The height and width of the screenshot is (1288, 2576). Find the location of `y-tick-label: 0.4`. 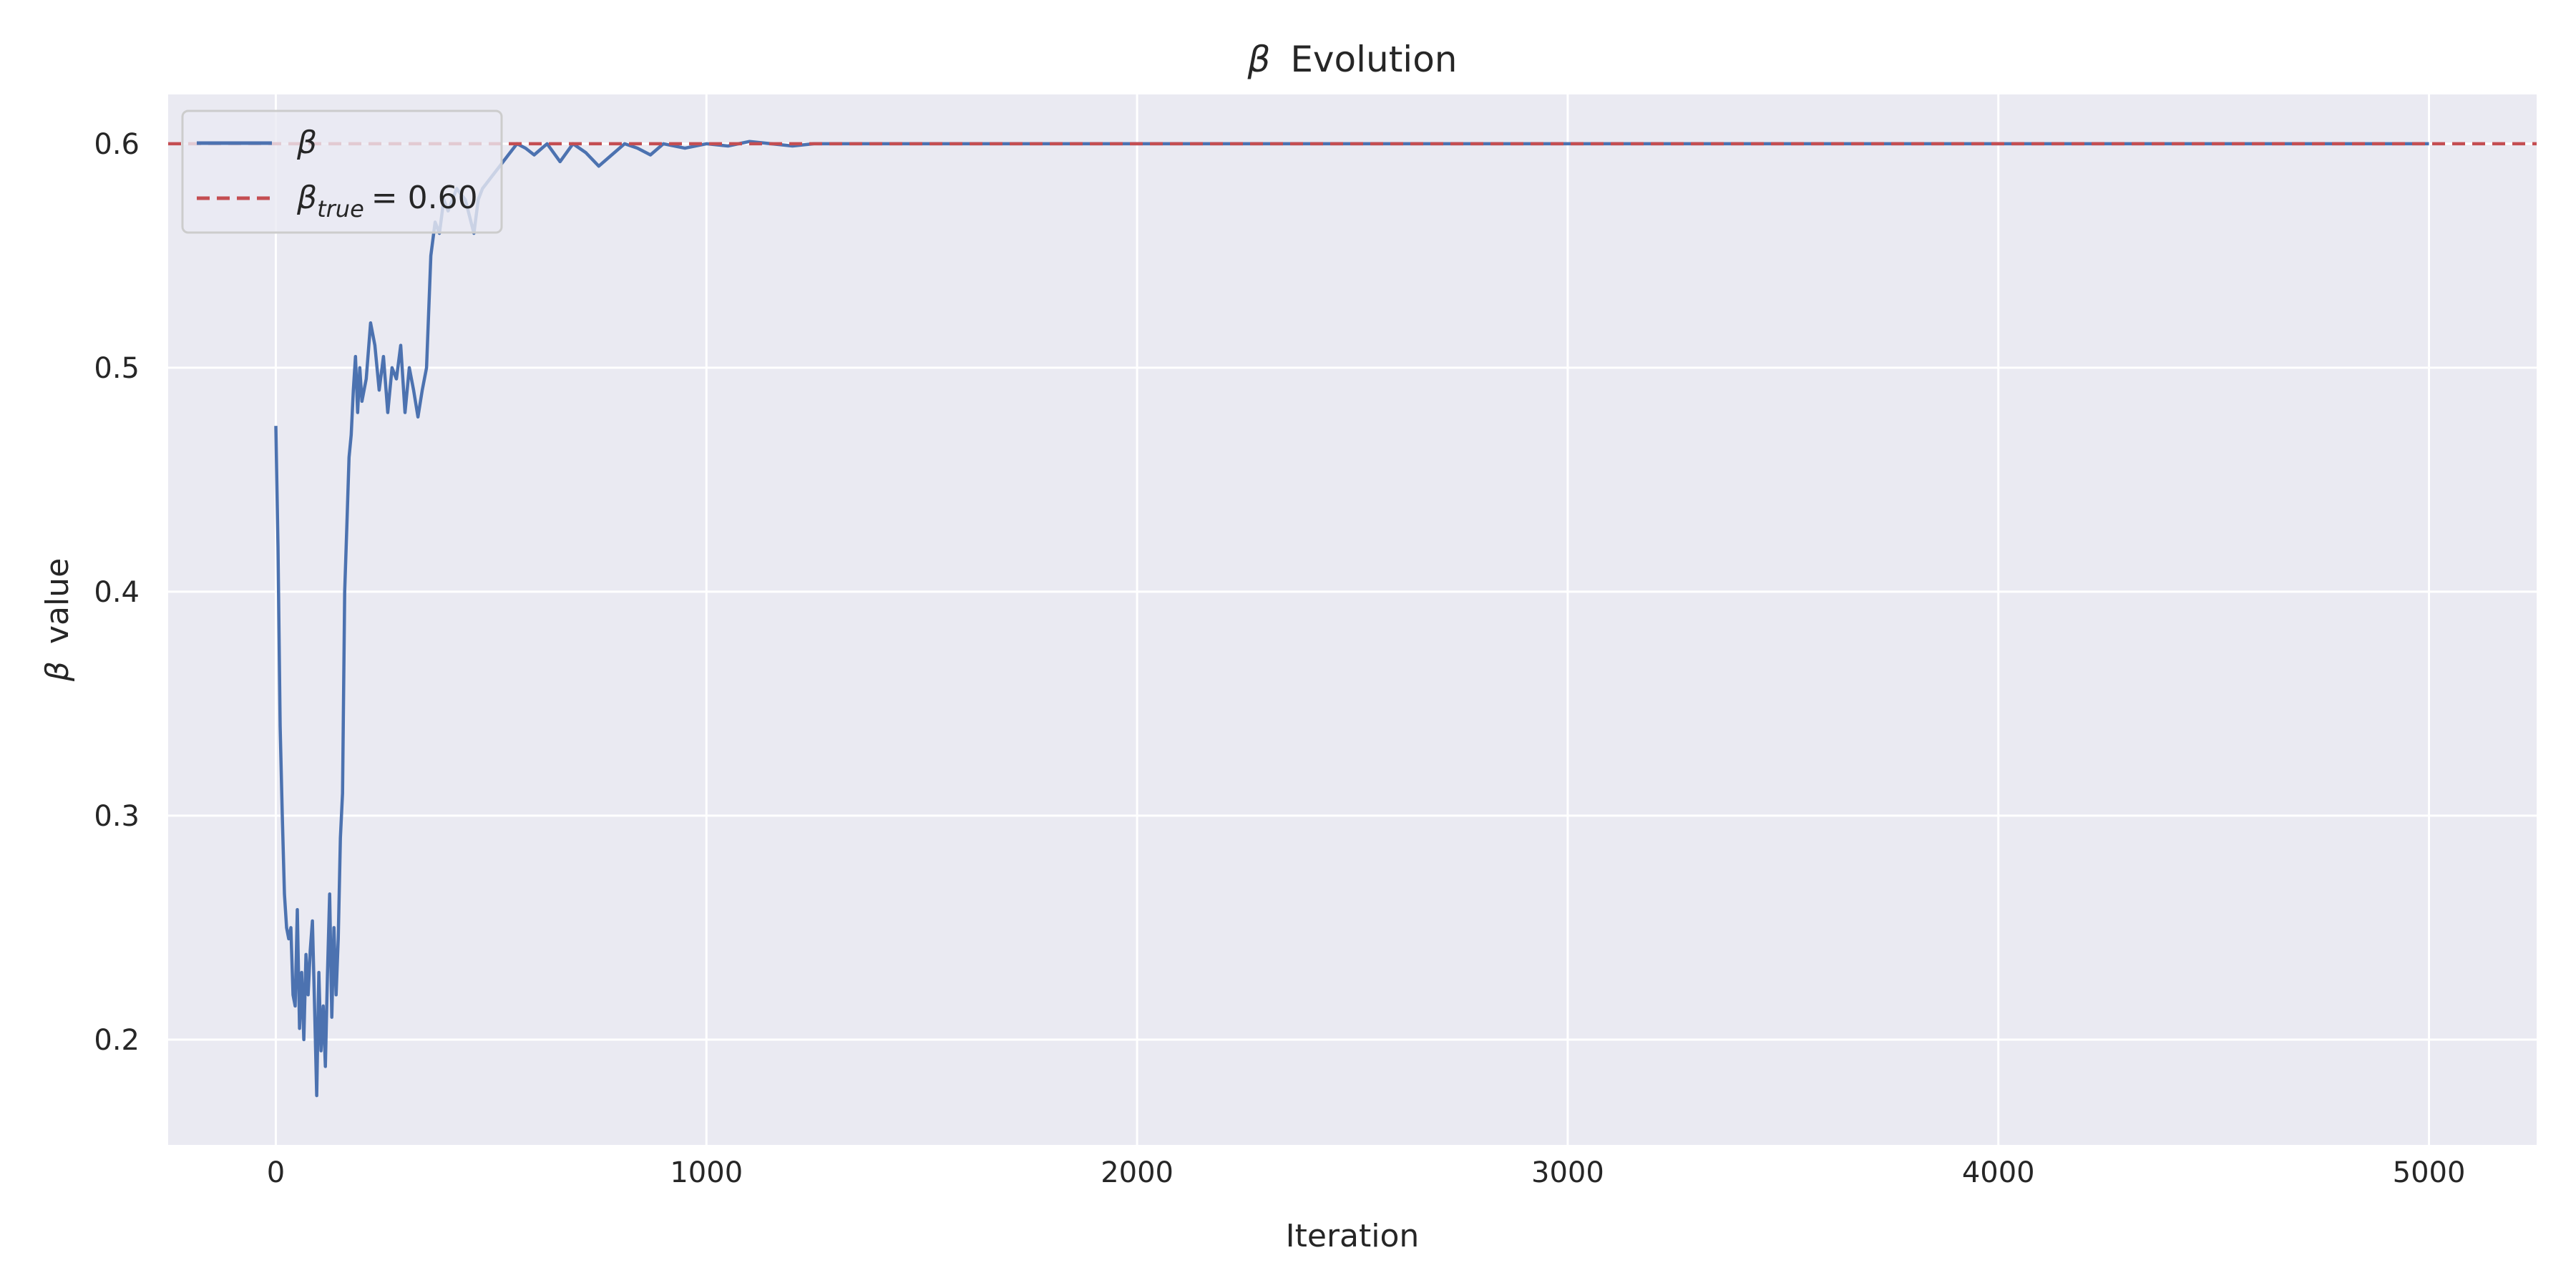

y-tick-label: 0.4 is located at coordinates (117, 592).